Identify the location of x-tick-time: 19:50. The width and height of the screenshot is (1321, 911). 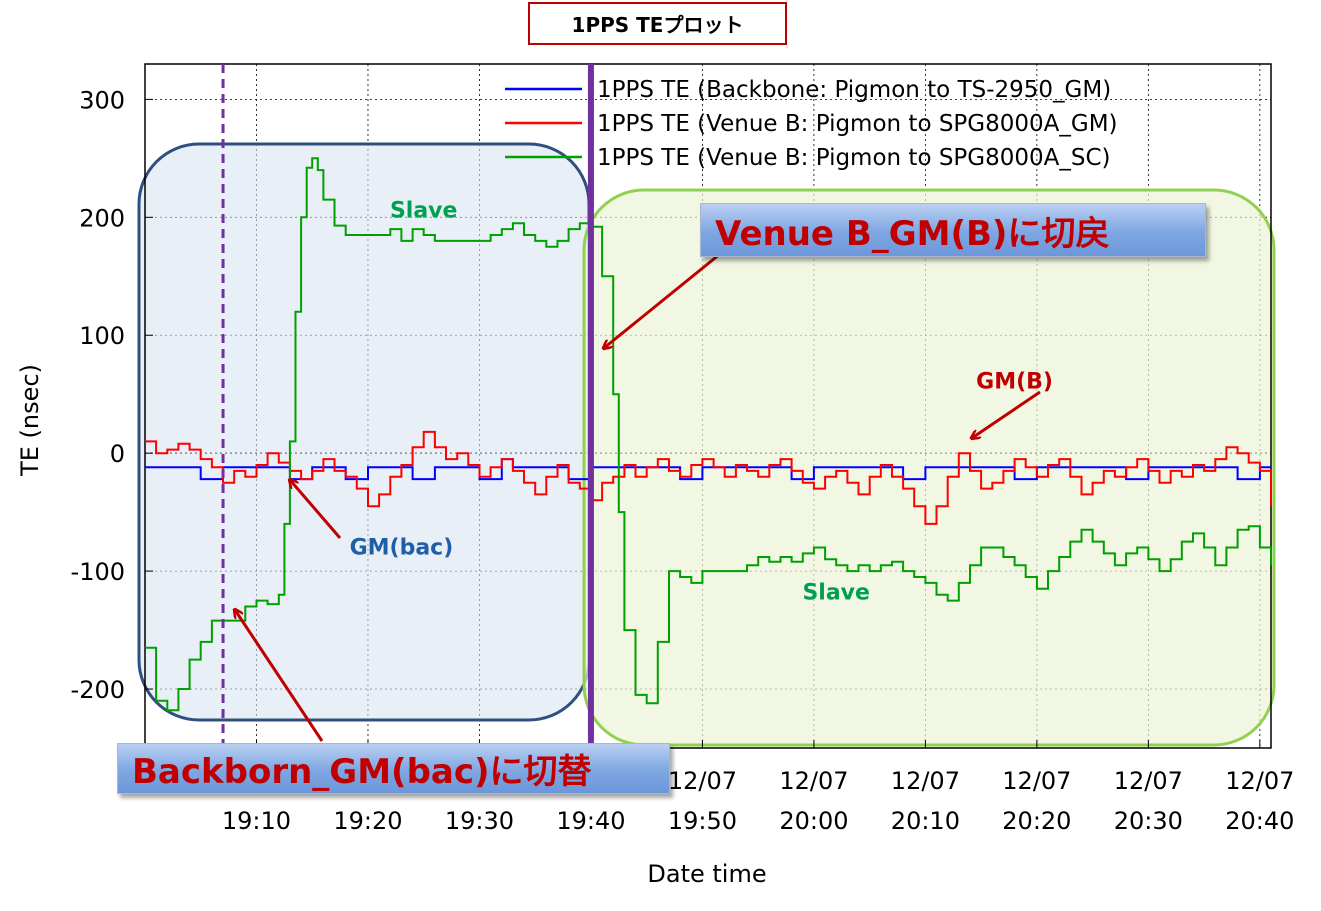
(702, 821).